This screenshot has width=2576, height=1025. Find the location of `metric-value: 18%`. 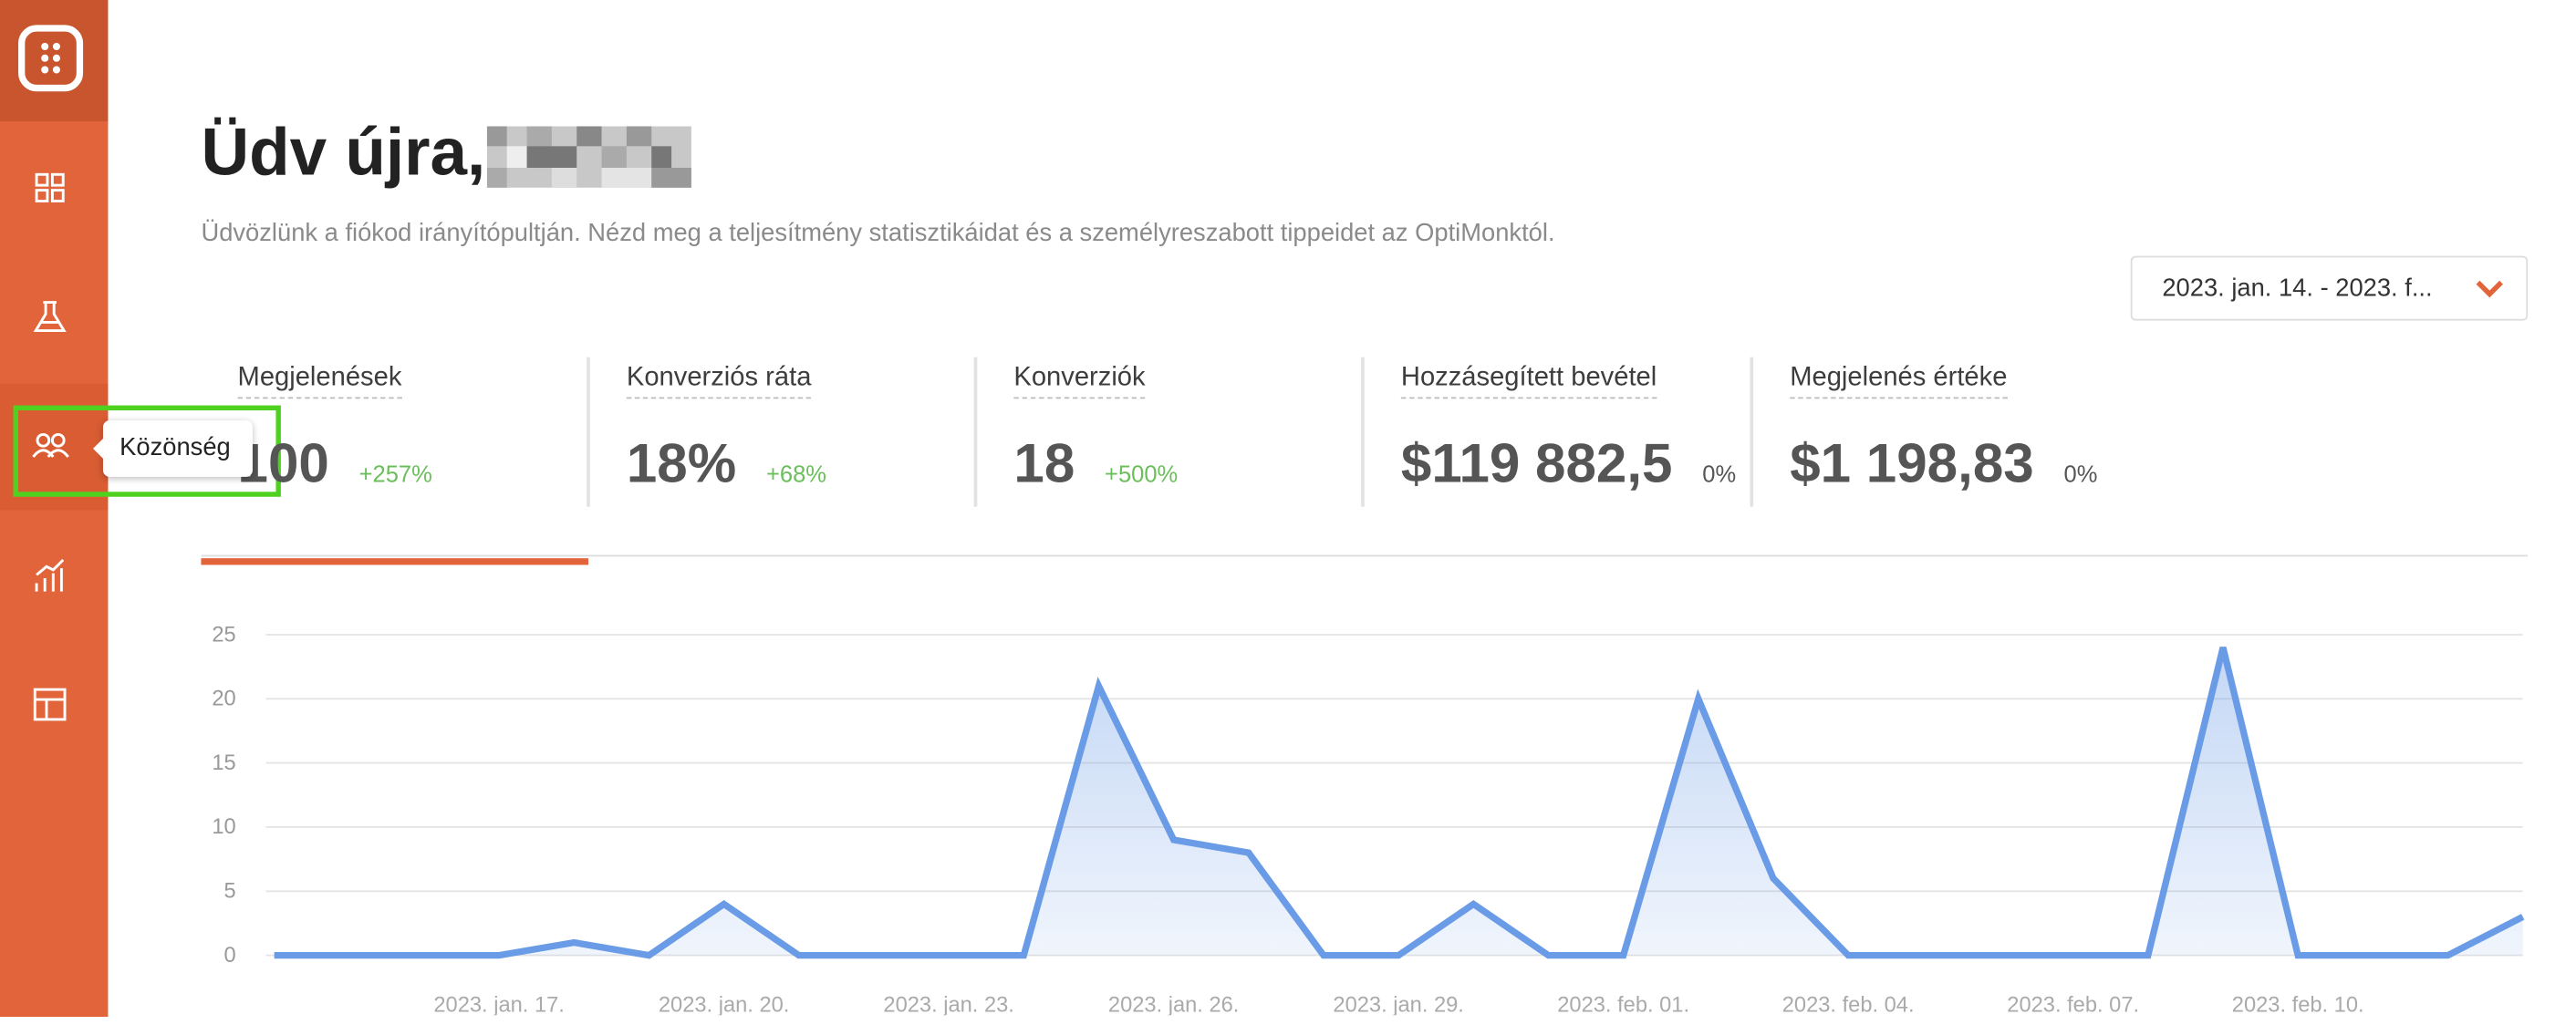

metric-value: 18% is located at coordinates (681, 462).